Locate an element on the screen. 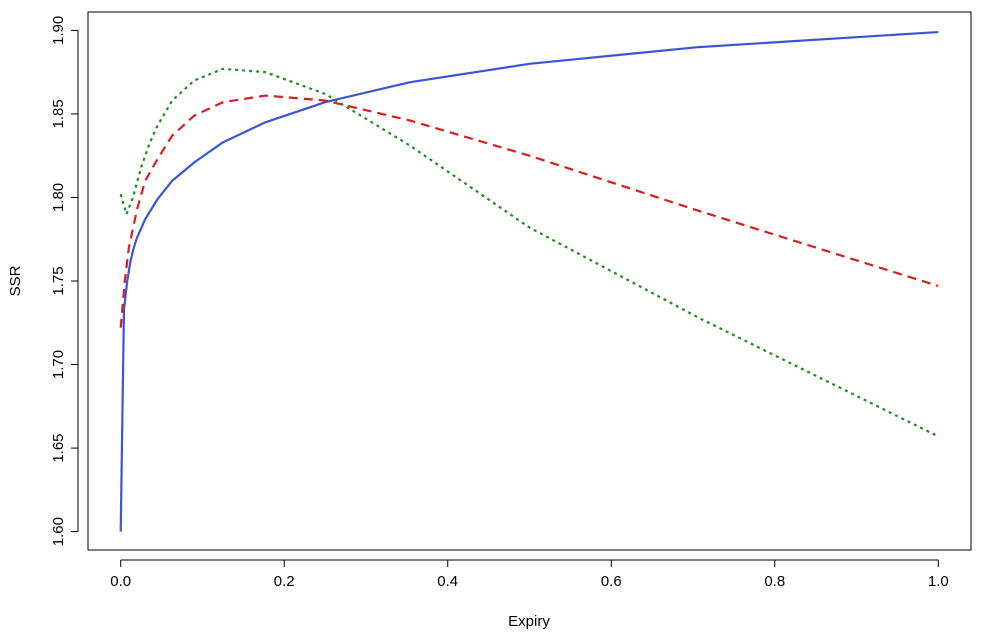 Image resolution: width=1005 pixels, height=636 pixels. x-tick-label: 0.6 is located at coordinates (611, 581).